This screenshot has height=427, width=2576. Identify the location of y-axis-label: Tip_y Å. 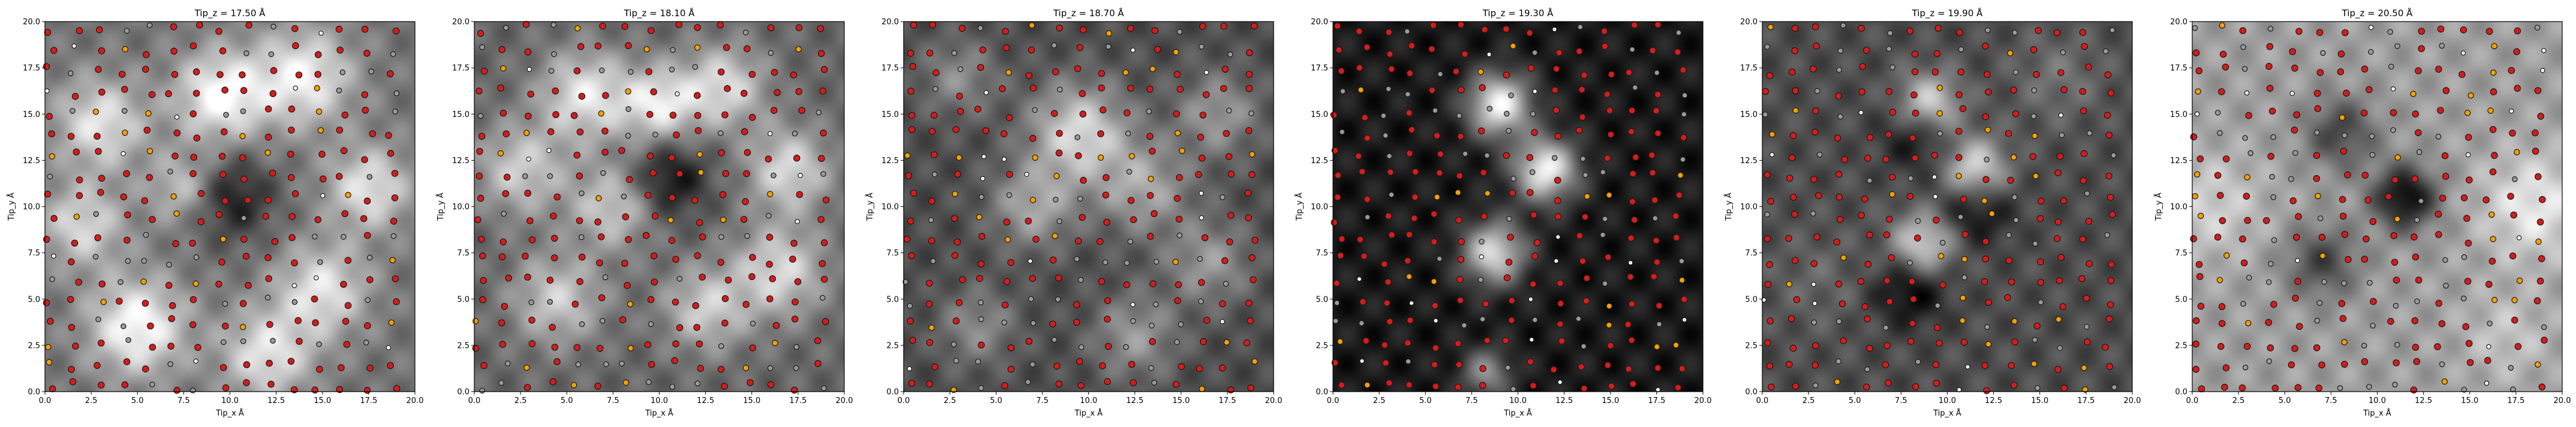
(2158, 207).